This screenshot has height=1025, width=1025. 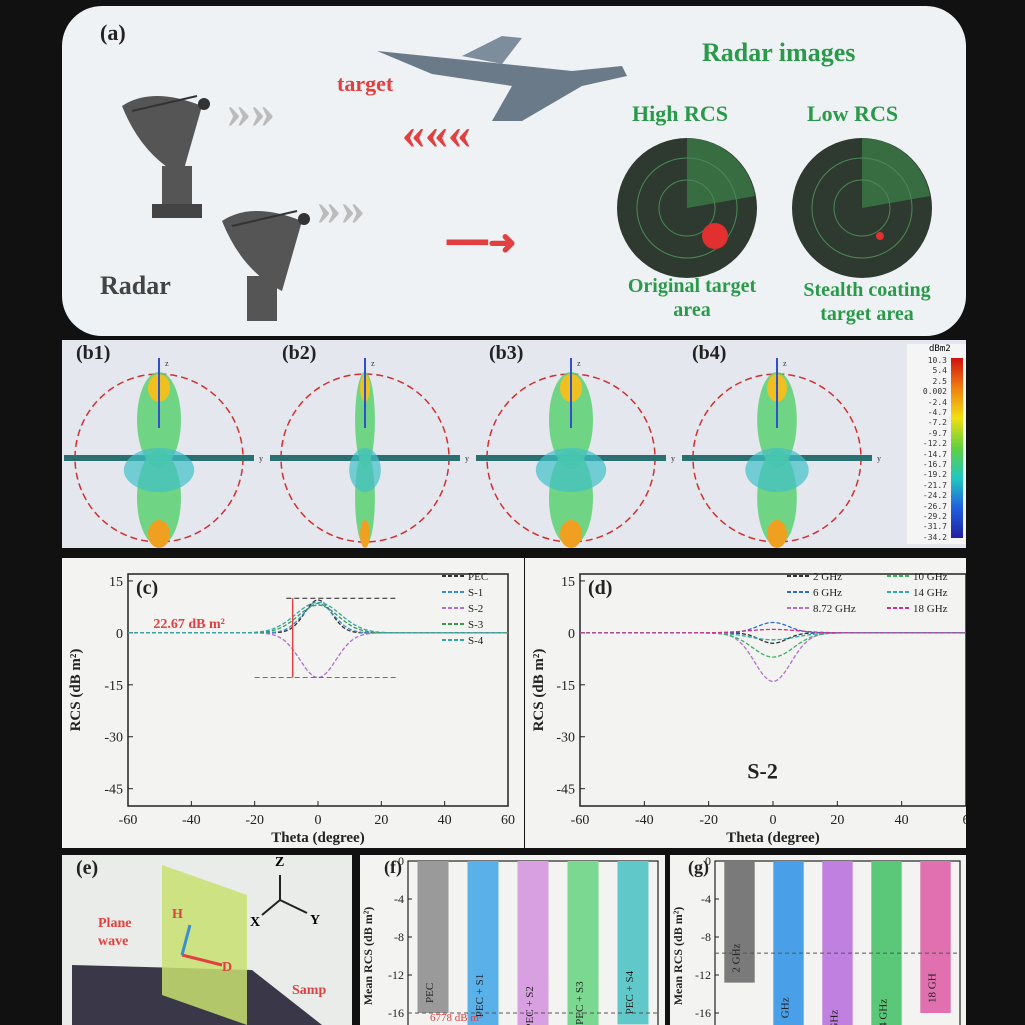 What do you see at coordinates (482, 243) in the screenshot?
I see `red-arrow-icon: ━━➜` at bounding box center [482, 243].